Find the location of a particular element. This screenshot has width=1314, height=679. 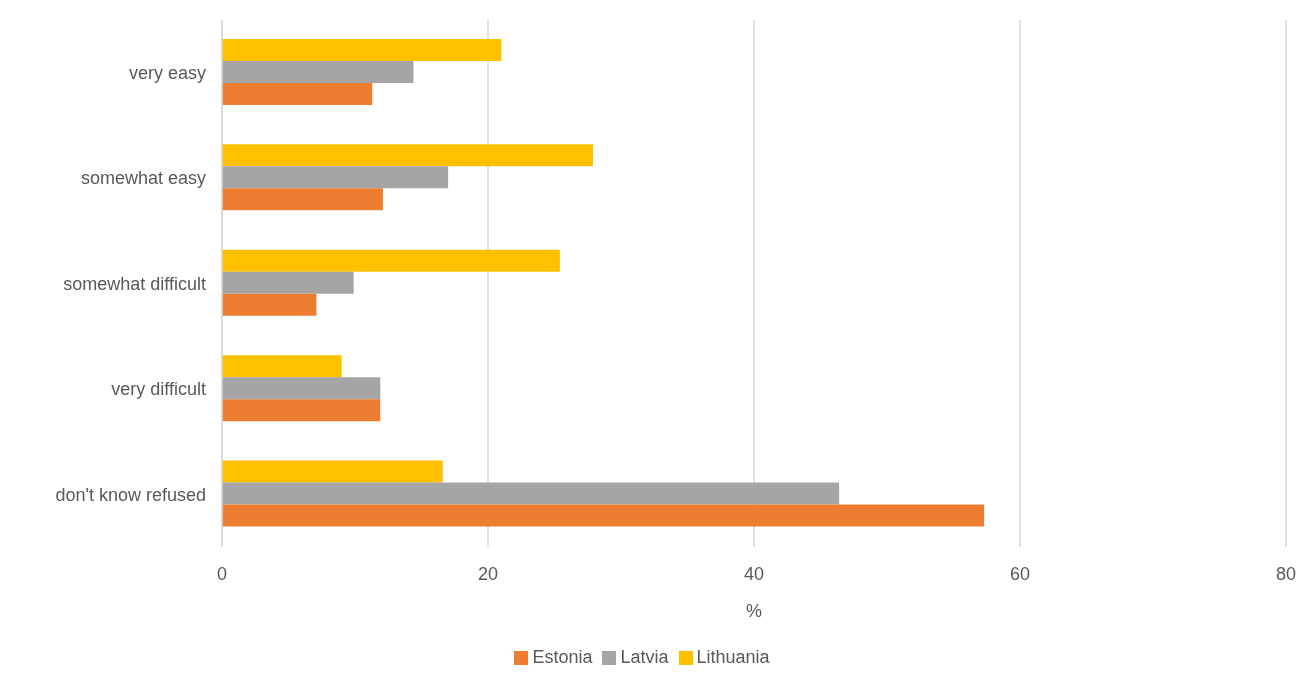

x-tick-label: 0 is located at coordinates (222, 573).